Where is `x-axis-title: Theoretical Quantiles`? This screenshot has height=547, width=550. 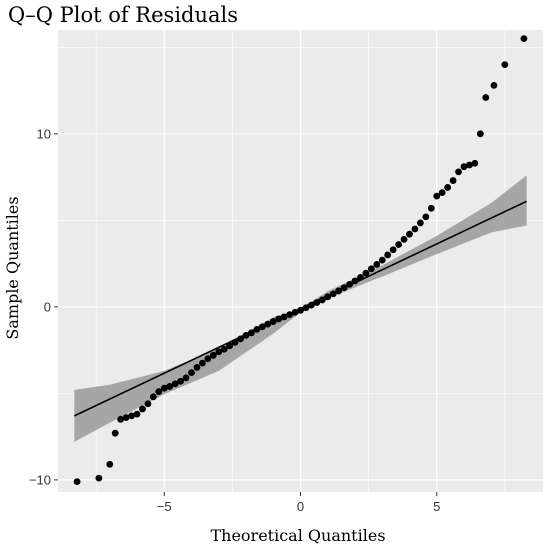
x-axis-title: Theoretical Quantiles is located at coordinates (297, 535).